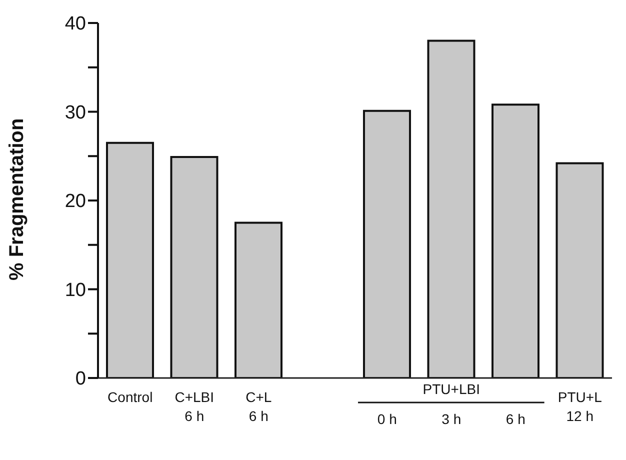  What do you see at coordinates (80, 379) in the screenshot?
I see `y-tick-label: 0` at bounding box center [80, 379].